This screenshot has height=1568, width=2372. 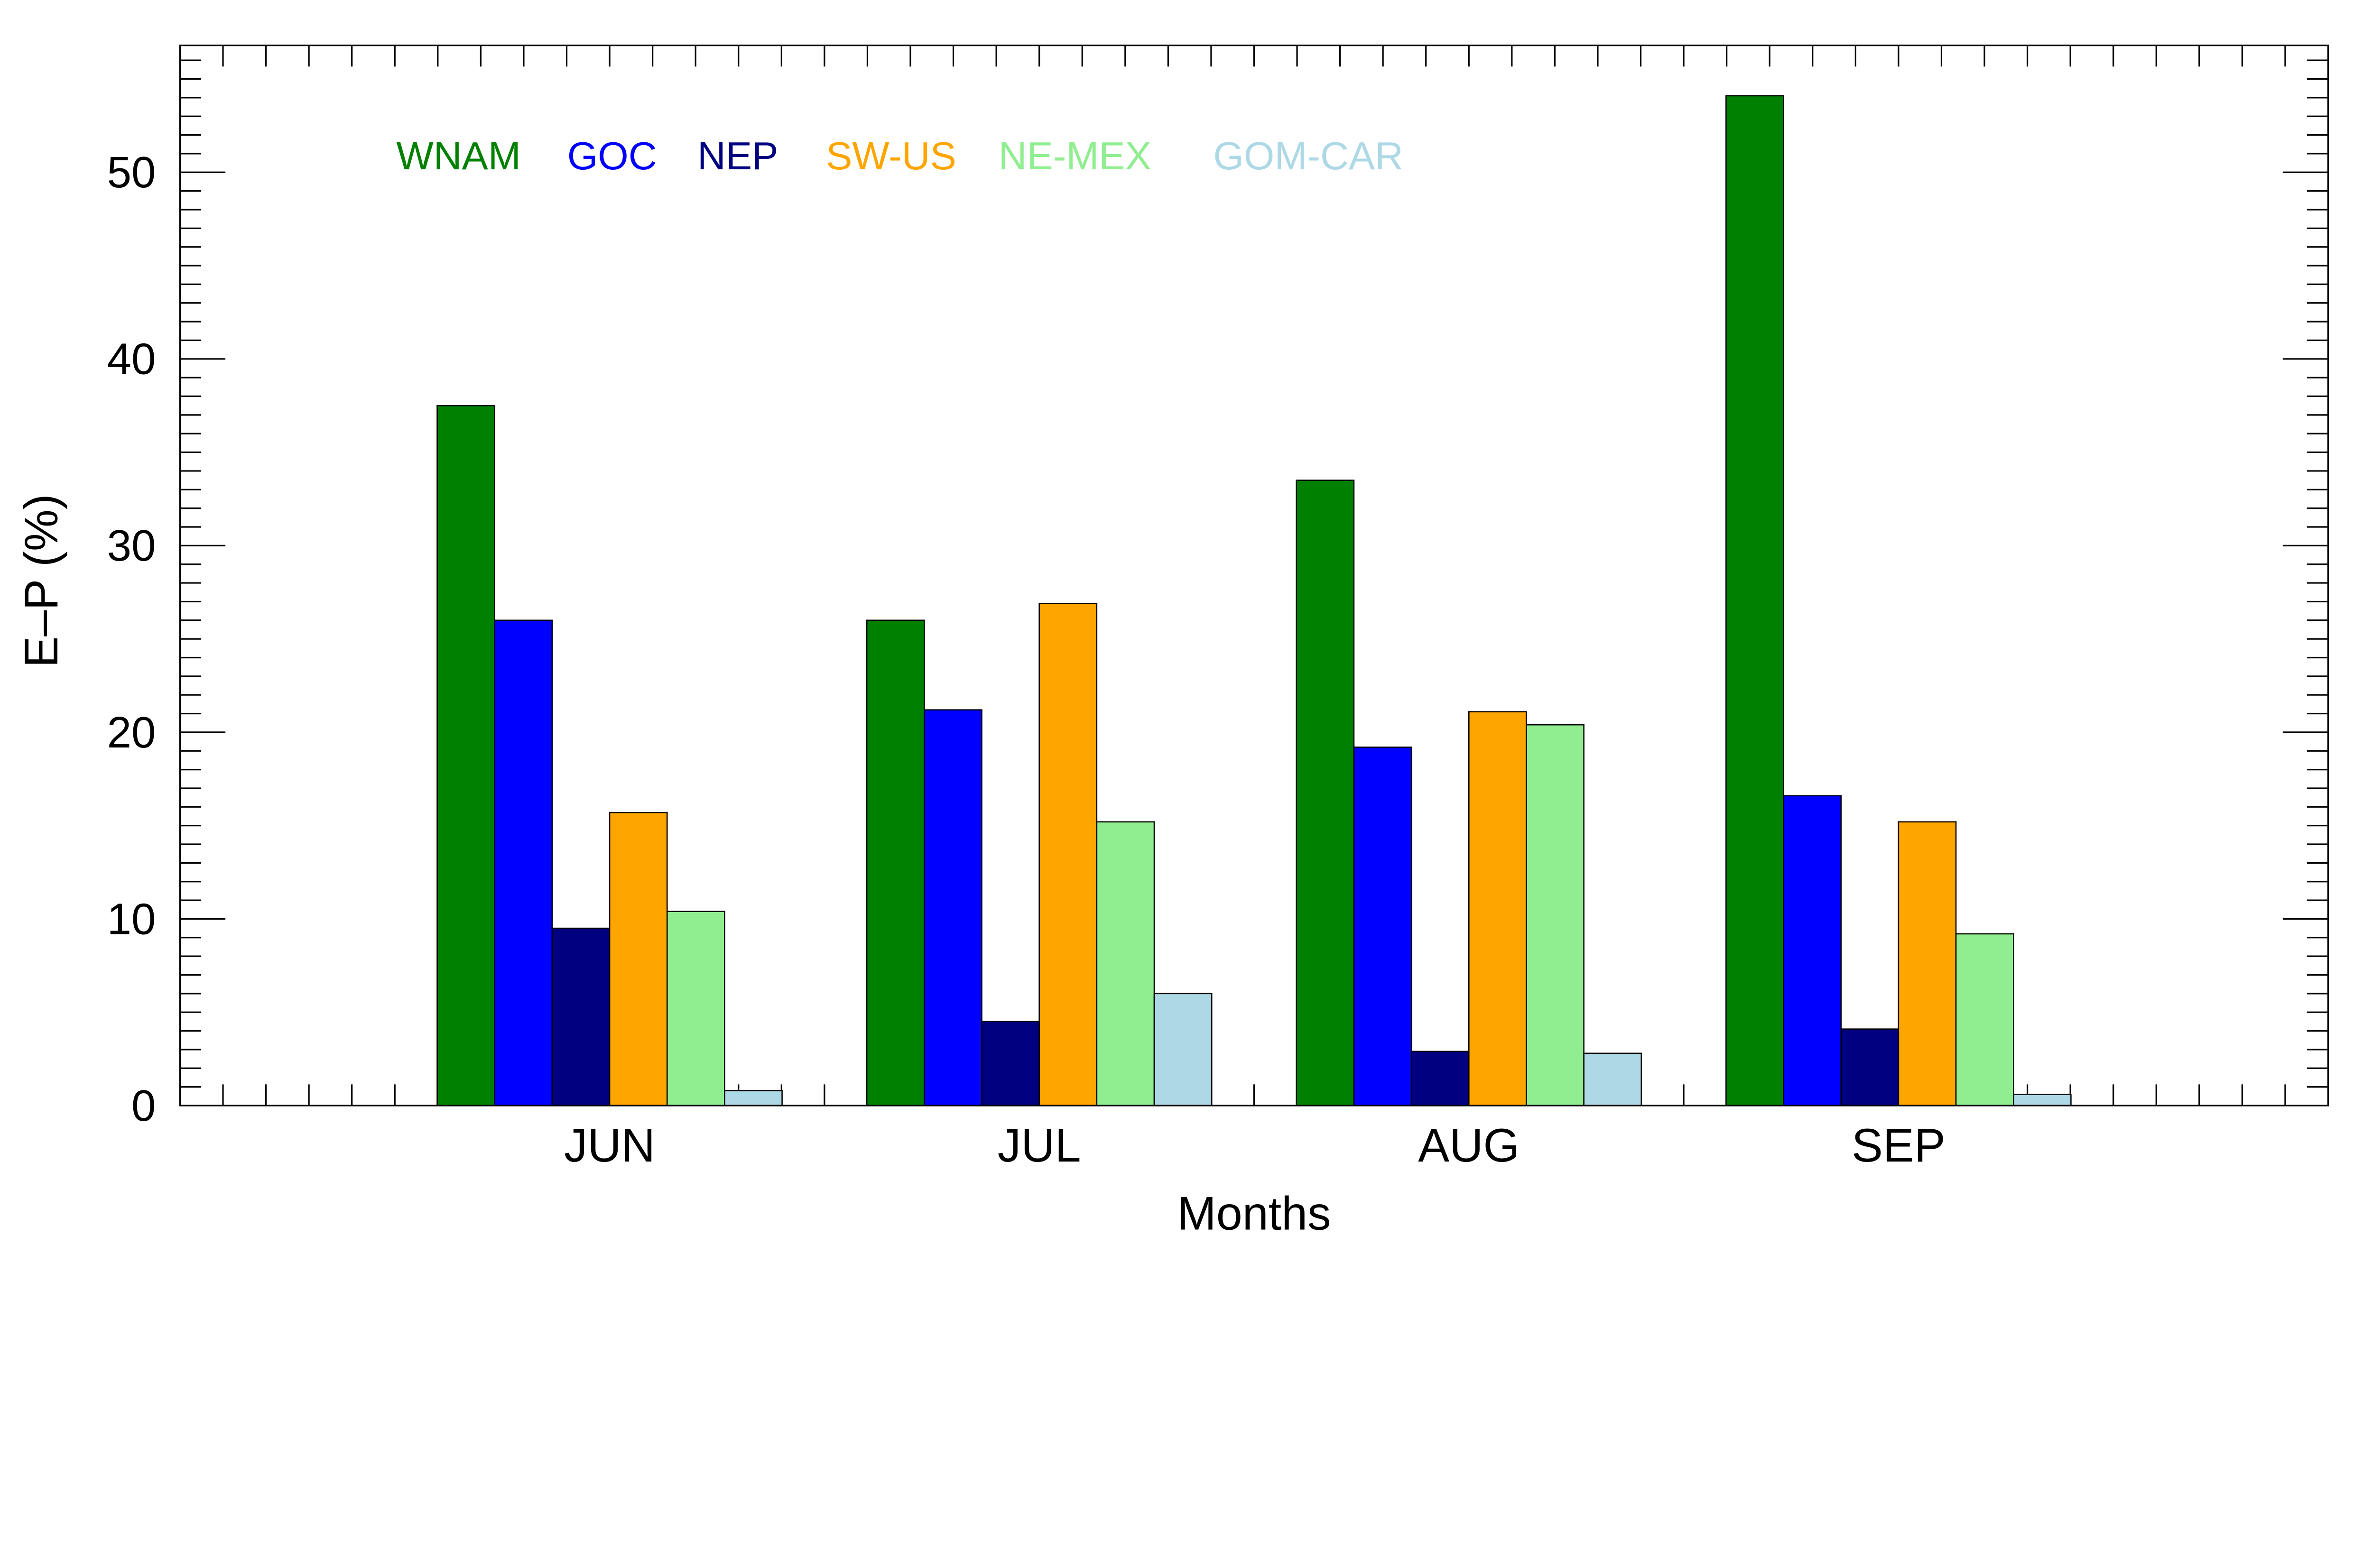 I want to click on bar-sw-us-jul, so click(x=1068, y=855).